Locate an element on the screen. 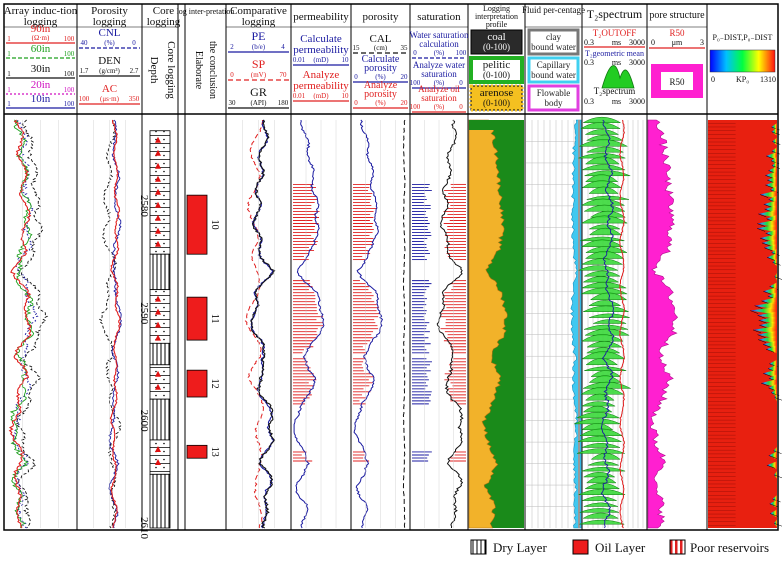 Image resolution: width=782 pixels, height=563 pixels. curve-unit: (API) is located at coordinates (259, 103).